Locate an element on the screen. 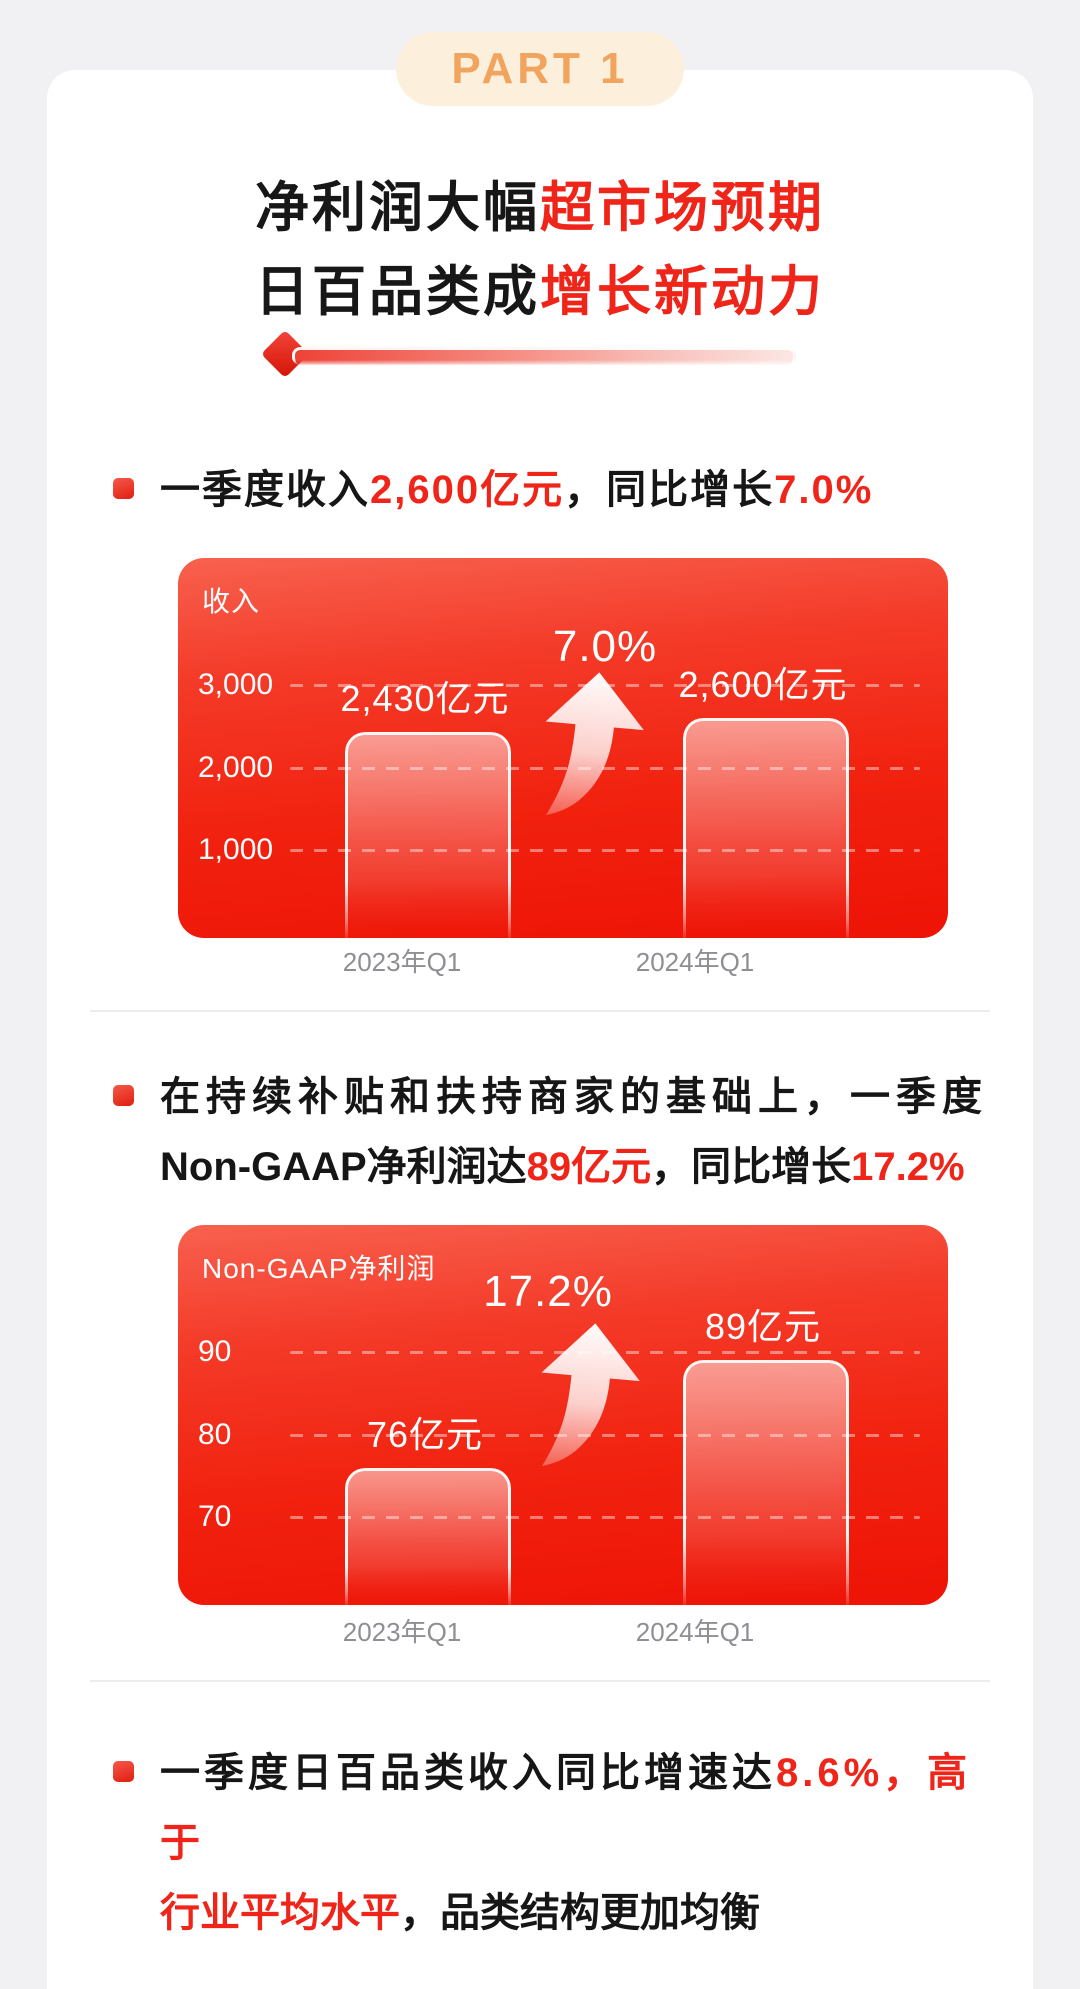 Image resolution: width=1080 pixels, height=1989 pixels. divider-gradient-bar is located at coordinates (544, 356).